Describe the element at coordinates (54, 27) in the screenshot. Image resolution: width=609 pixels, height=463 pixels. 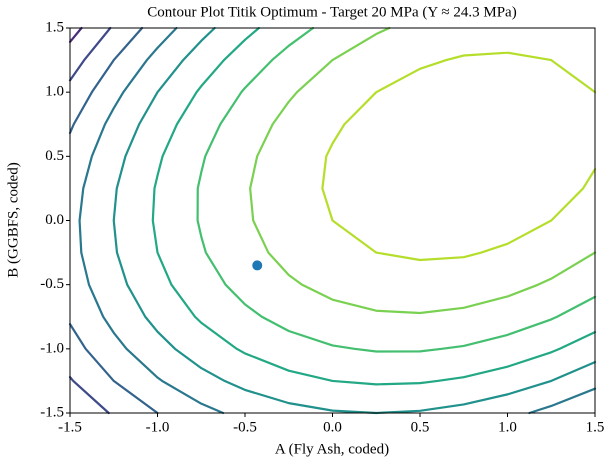
I see `y-tick-label: 1.5` at that location.